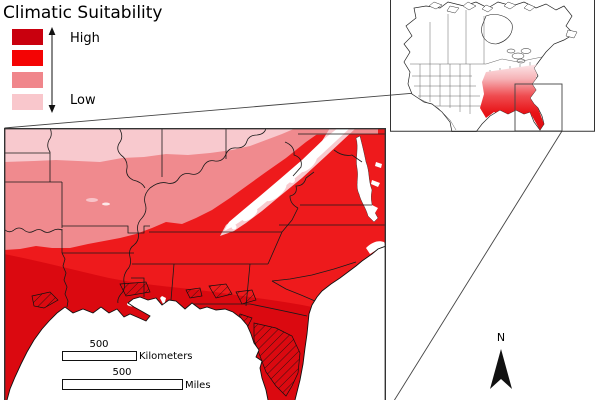 The image size is (600, 400). I want to click on legend-swatch-mid-low, so click(27, 80).